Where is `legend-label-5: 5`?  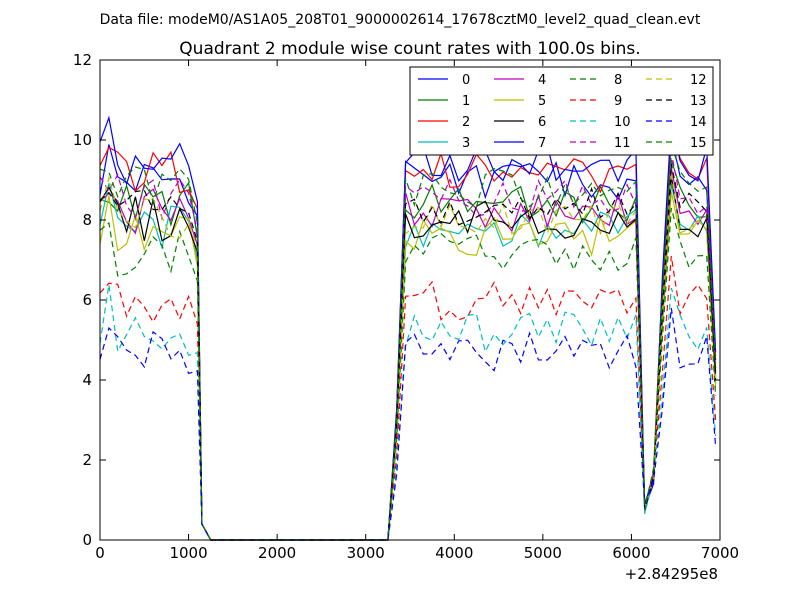
legend-label-5: 5 is located at coordinates (542, 101).